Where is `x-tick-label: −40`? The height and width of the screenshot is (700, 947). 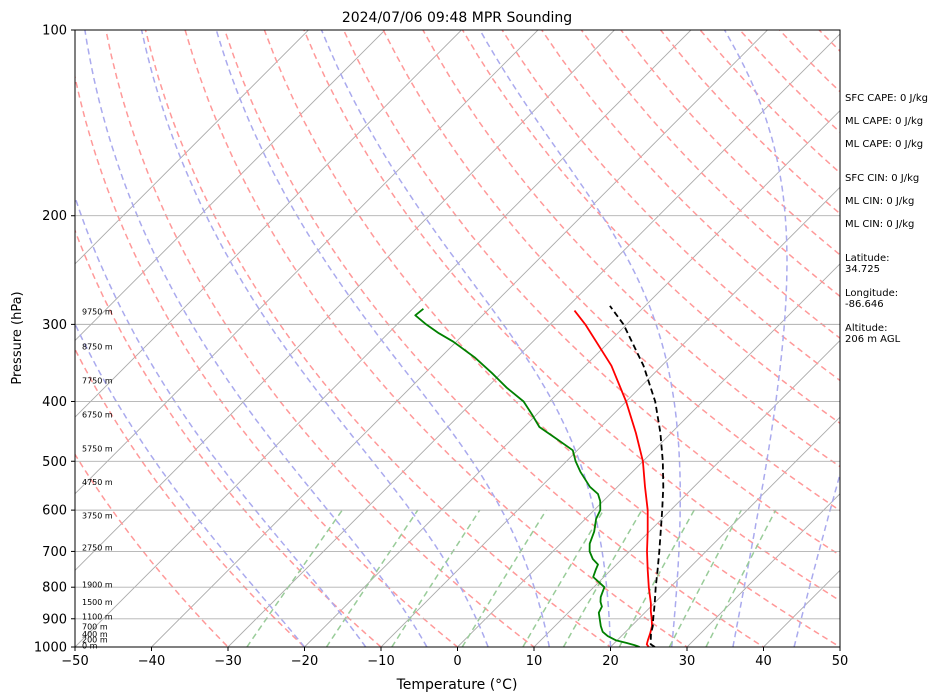
x-tick-label: −40 is located at coordinates (151, 661).